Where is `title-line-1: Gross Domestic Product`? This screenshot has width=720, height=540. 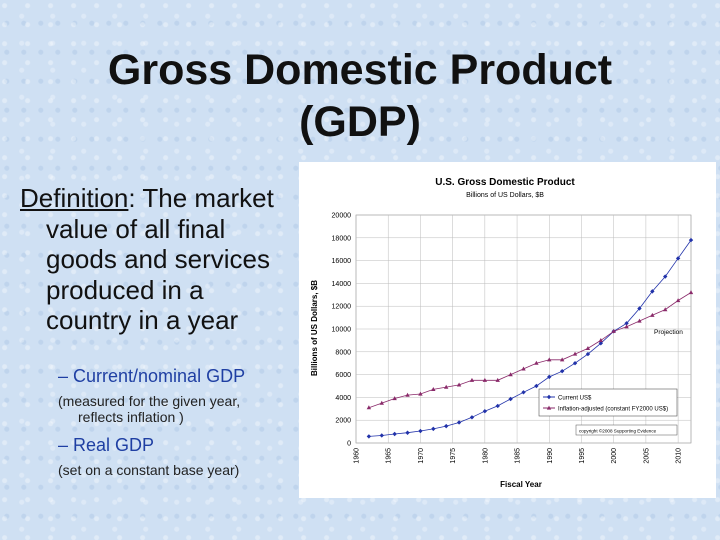 title-line-1: Gross Domestic Product is located at coordinates (360, 70).